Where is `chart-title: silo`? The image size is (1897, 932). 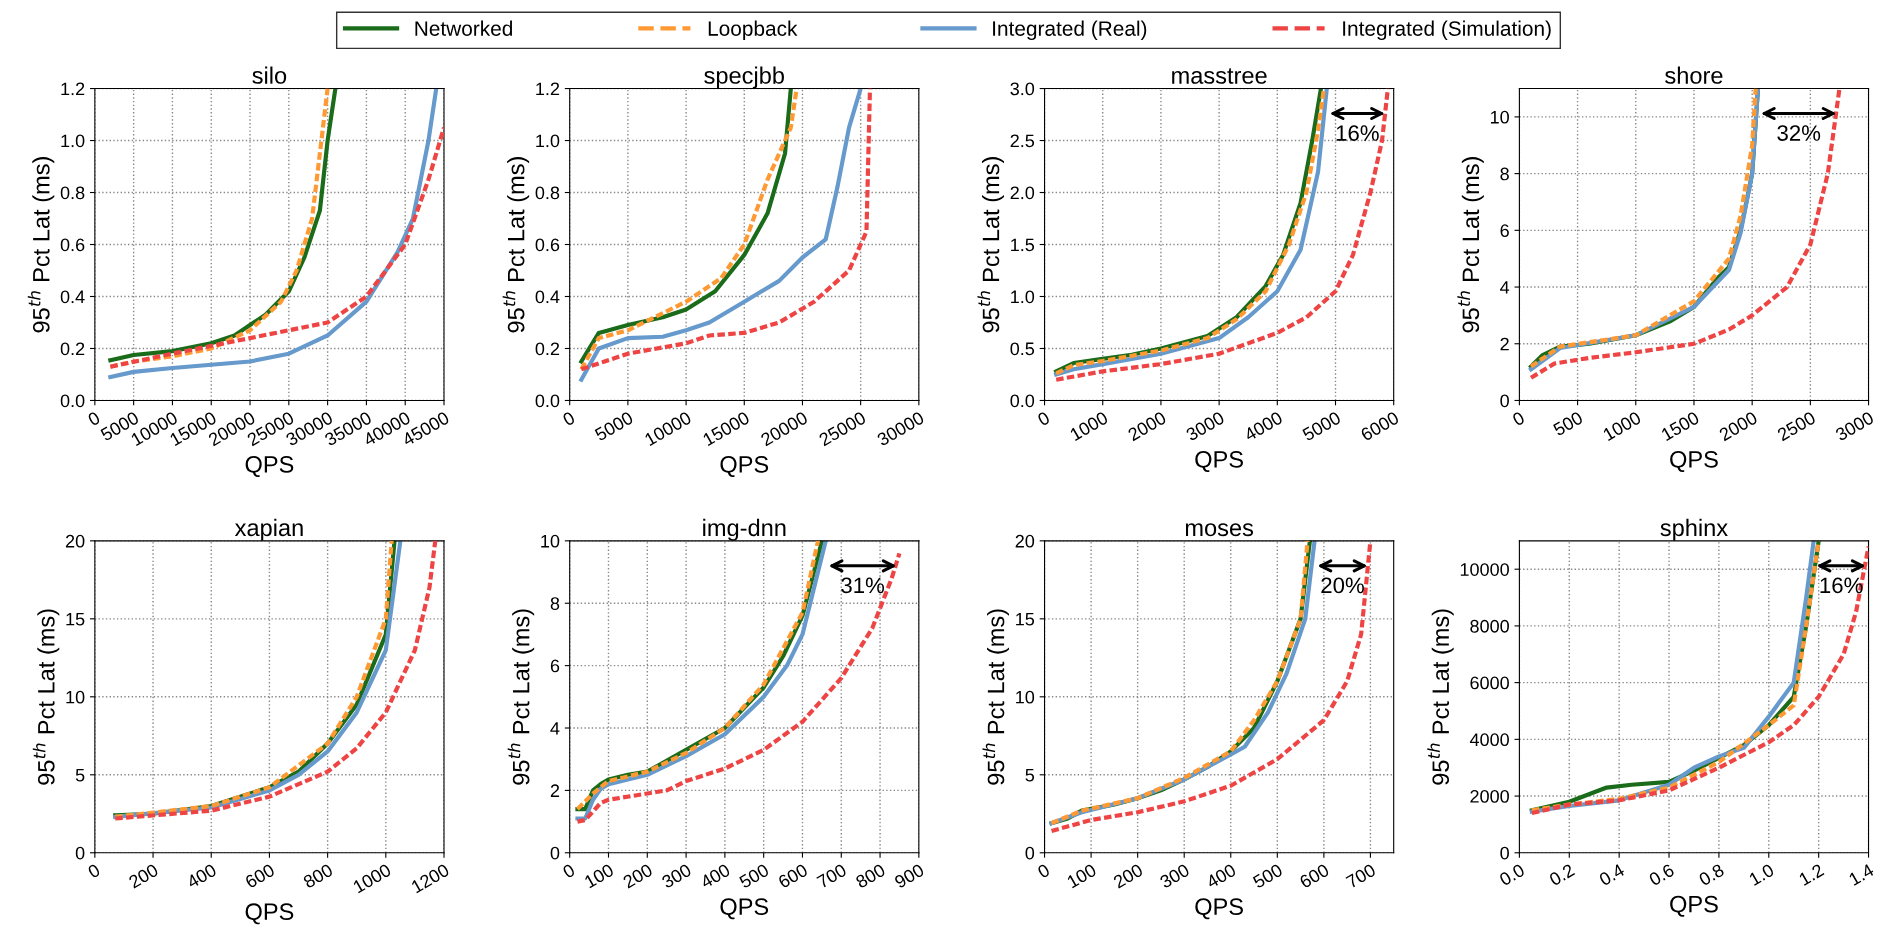 chart-title: silo is located at coordinates (269, 75).